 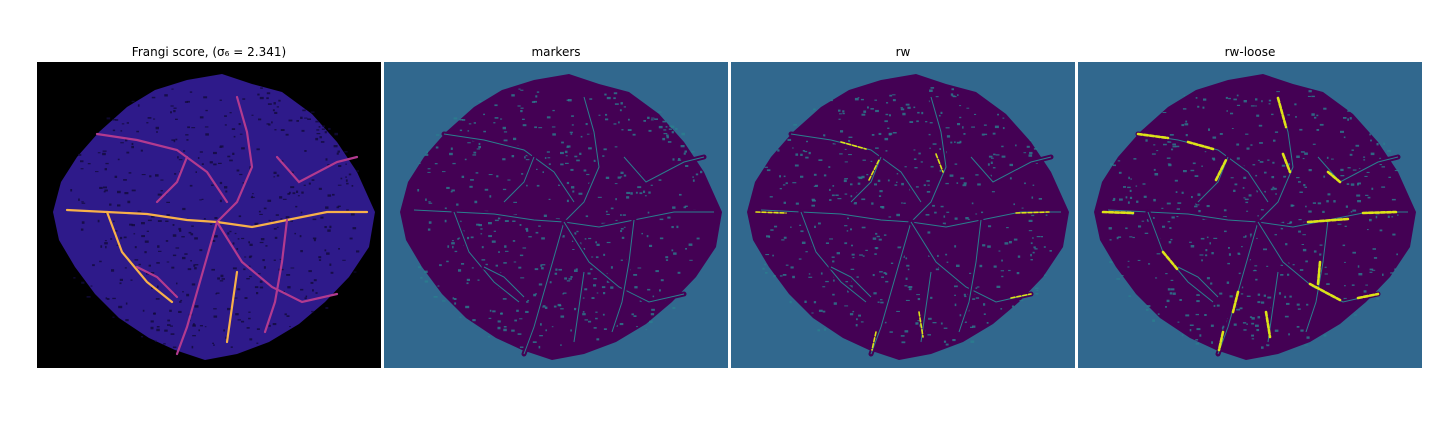 I want to click on panel-title: rw-loose, so click(x=1250, y=52).